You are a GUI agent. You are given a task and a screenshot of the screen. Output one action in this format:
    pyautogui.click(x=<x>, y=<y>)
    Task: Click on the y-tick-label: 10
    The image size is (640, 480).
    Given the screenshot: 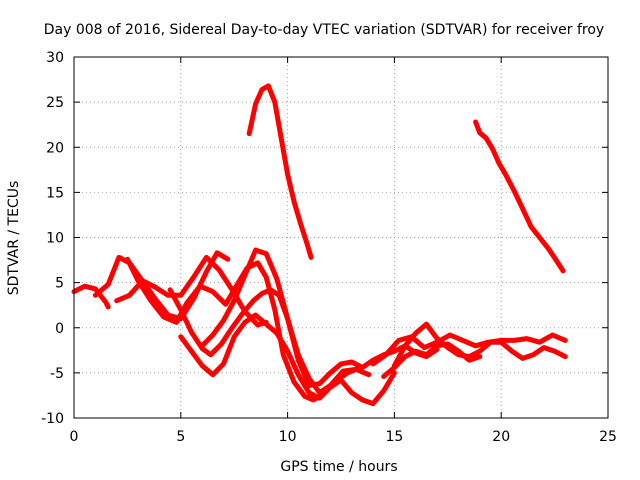 What is the action you would take?
    pyautogui.click(x=55, y=239)
    